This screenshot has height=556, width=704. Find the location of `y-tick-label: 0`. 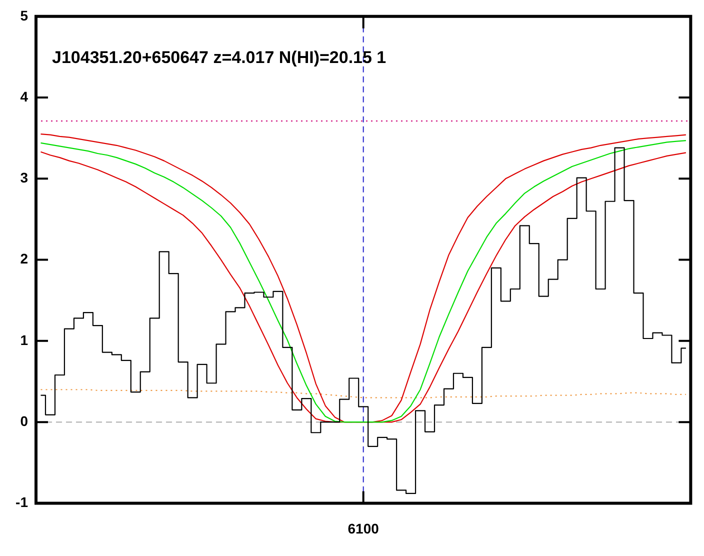

y-tick-label: 0 is located at coordinates (24, 420).